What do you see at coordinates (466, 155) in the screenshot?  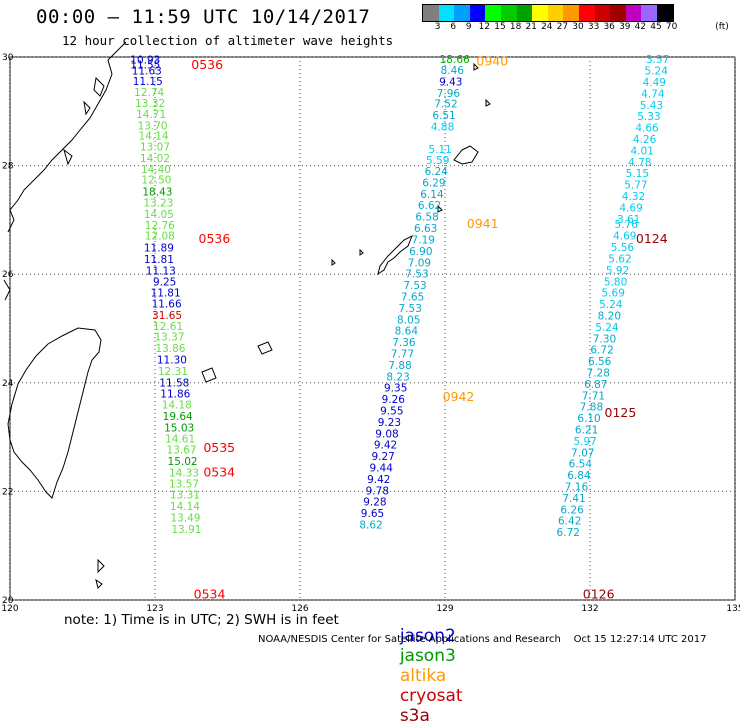 I see `amami-coastline` at bounding box center [466, 155].